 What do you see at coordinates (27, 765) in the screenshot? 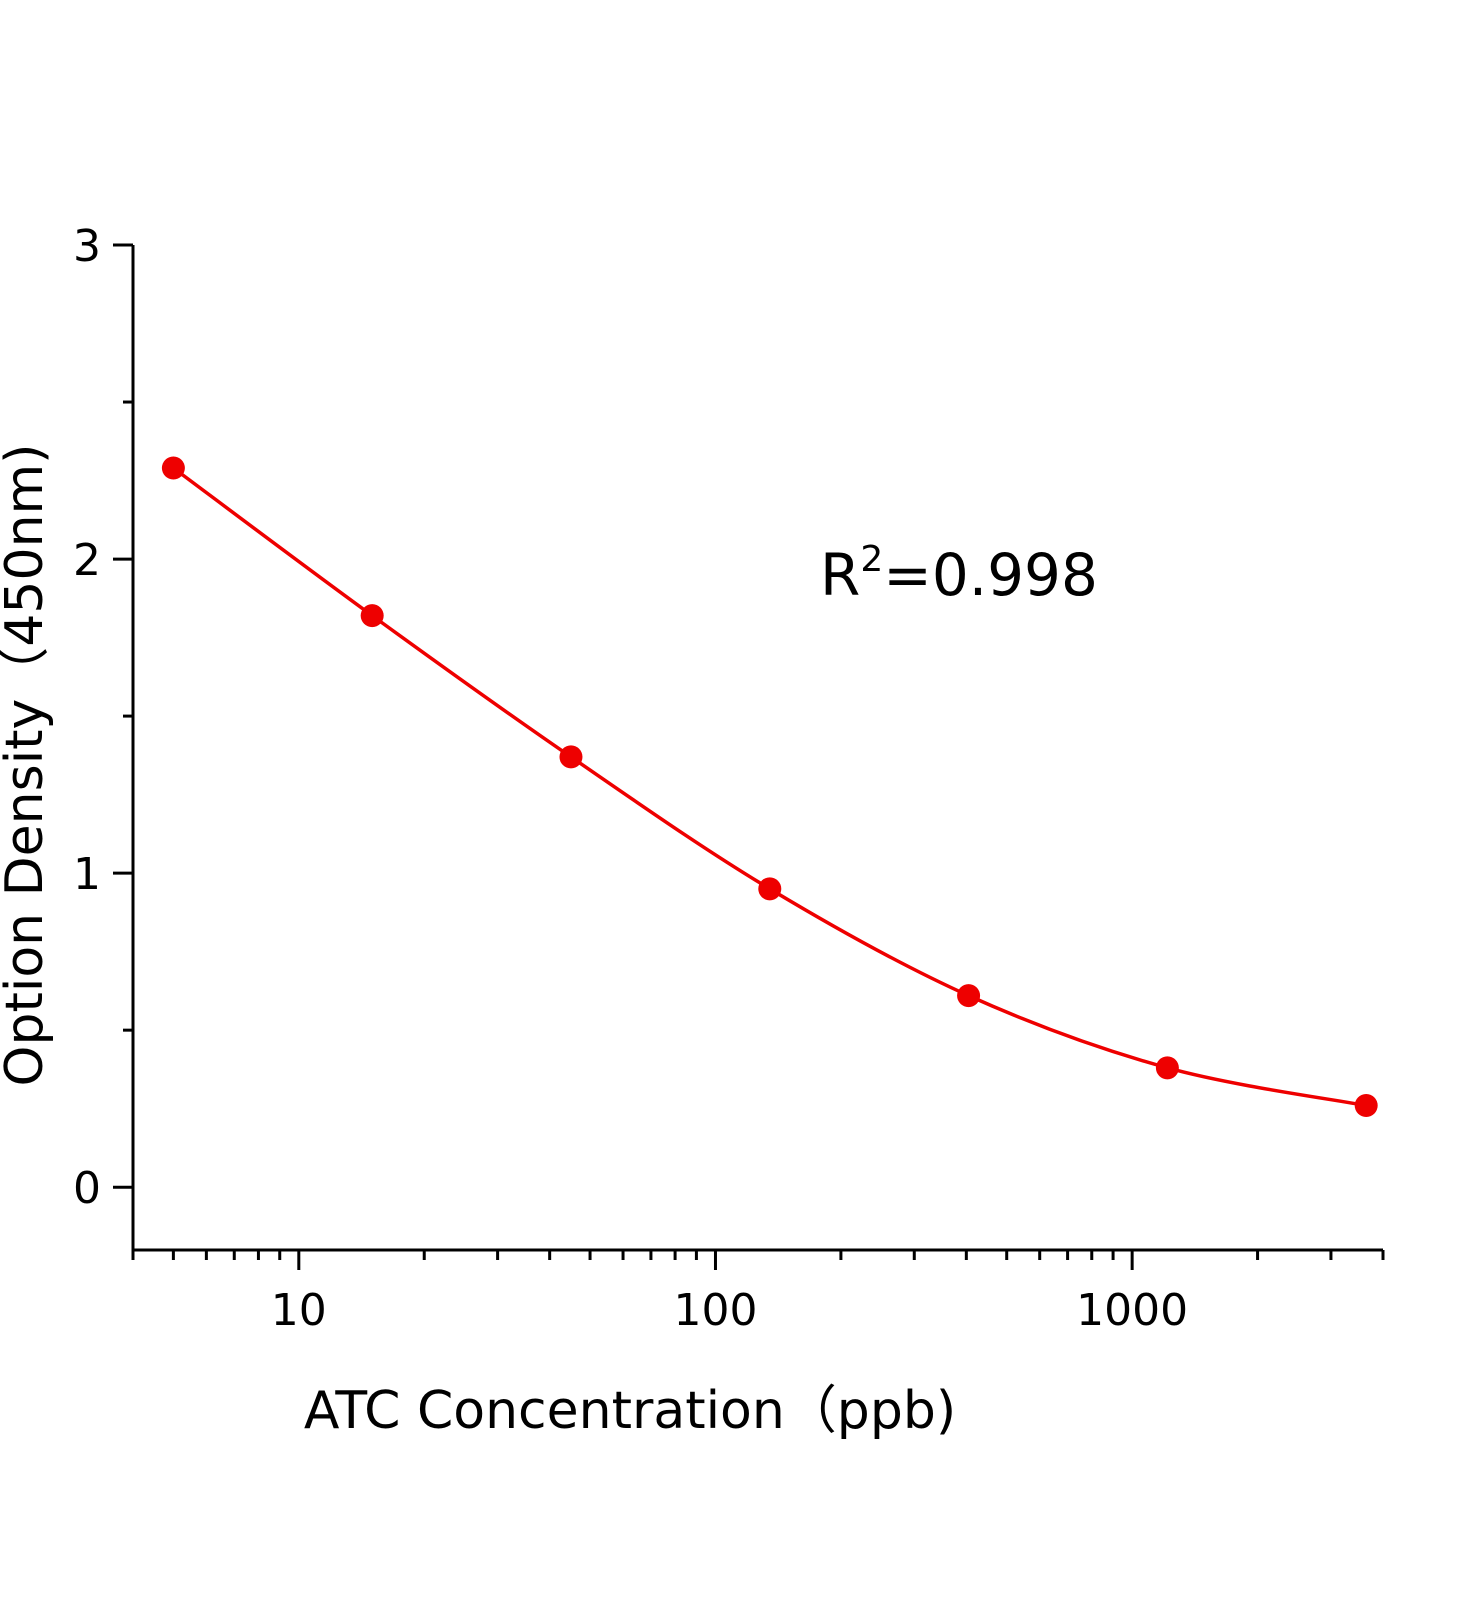
I see `y-axis-title: Option Density（450nm)` at bounding box center [27, 765].